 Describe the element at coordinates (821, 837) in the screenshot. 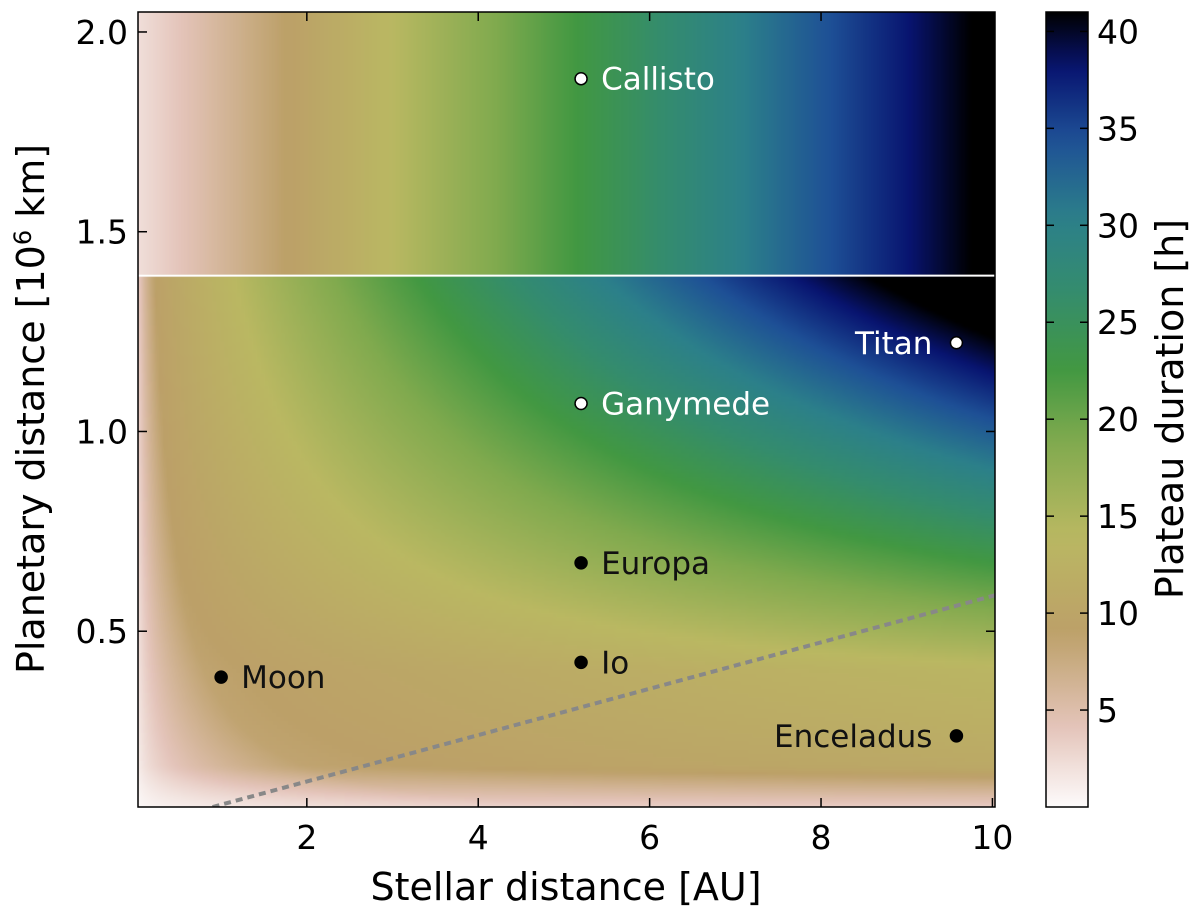

I see `x-tick-label: 8` at that location.